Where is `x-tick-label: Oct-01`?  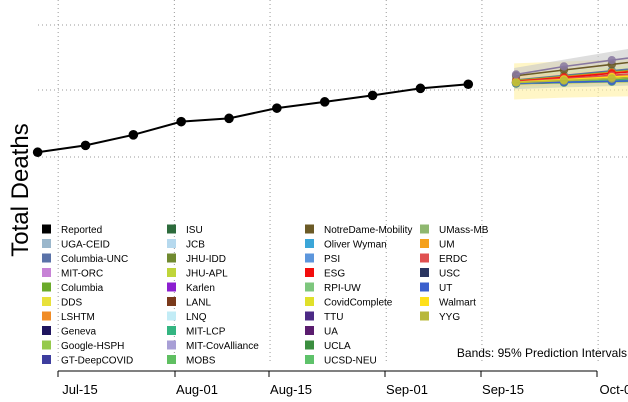
x-tick-label: Oct-01 is located at coordinates (613, 389).